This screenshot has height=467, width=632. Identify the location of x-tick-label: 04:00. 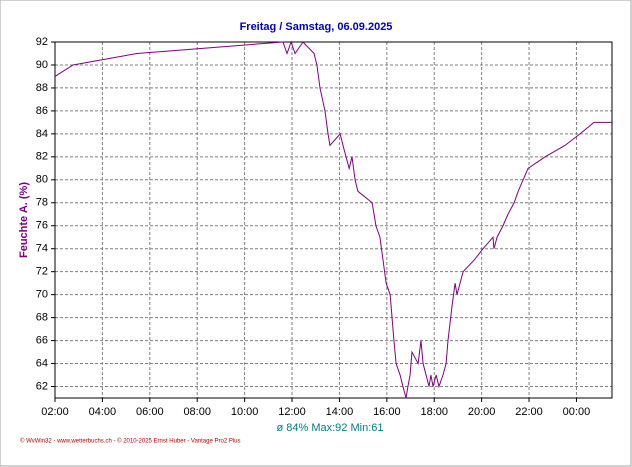
(103, 412).